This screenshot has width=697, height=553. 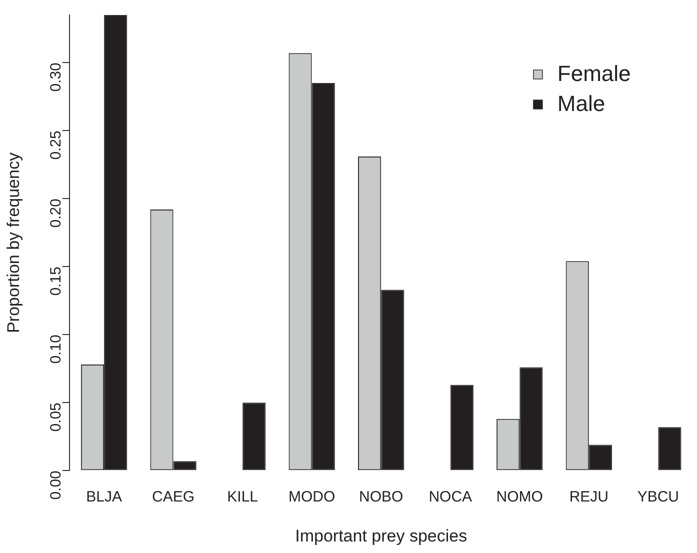 What do you see at coordinates (56, 281) in the screenshot?
I see `y-tick-label: 0.15` at bounding box center [56, 281].